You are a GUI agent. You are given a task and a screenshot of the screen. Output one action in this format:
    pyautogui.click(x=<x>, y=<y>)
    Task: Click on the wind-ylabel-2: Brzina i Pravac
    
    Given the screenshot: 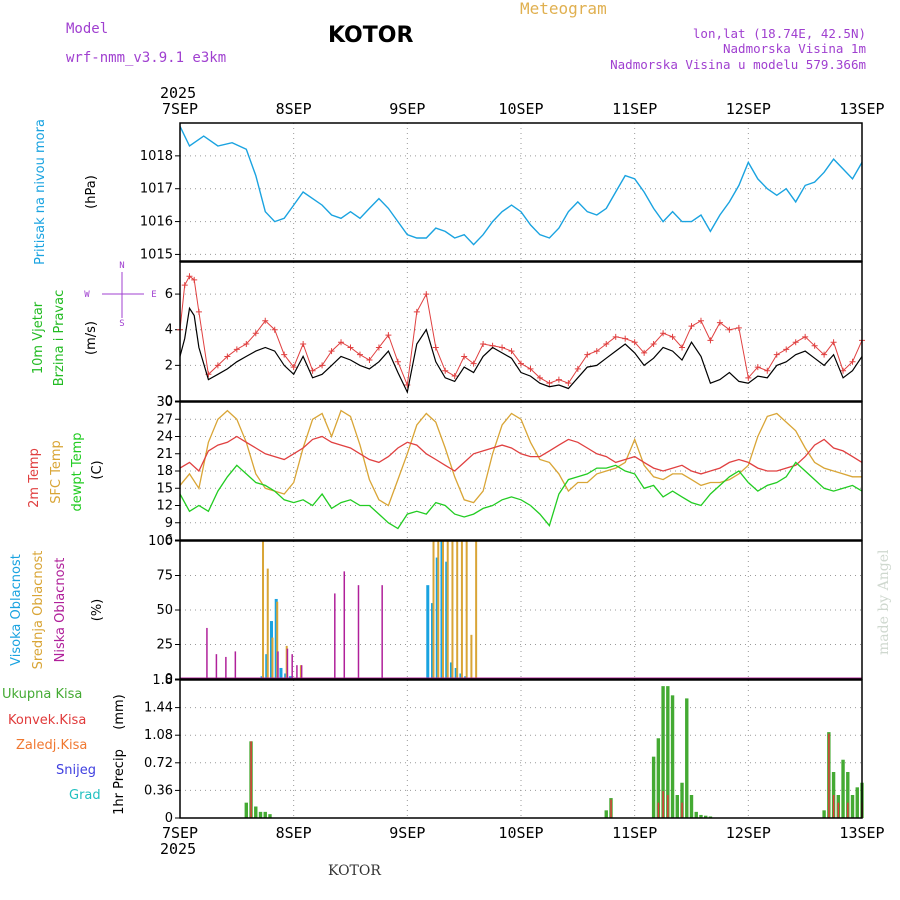 What is the action you would take?
    pyautogui.click(x=59, y=338)
    